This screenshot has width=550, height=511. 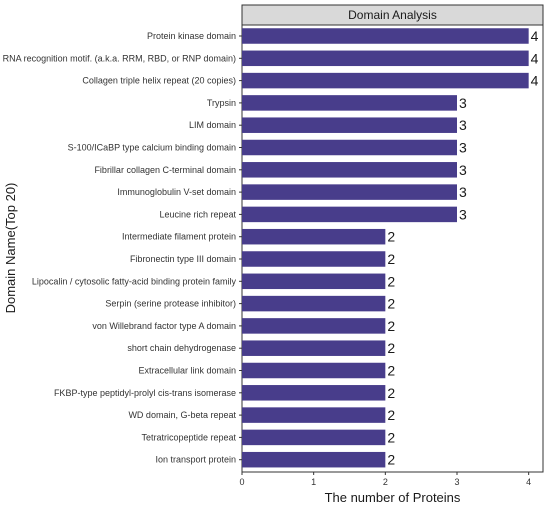 What do you see at coordinates (212, 125) in the screenshot?
I see `y-tick-label: LIM domain` at bounding box center [212, 125].